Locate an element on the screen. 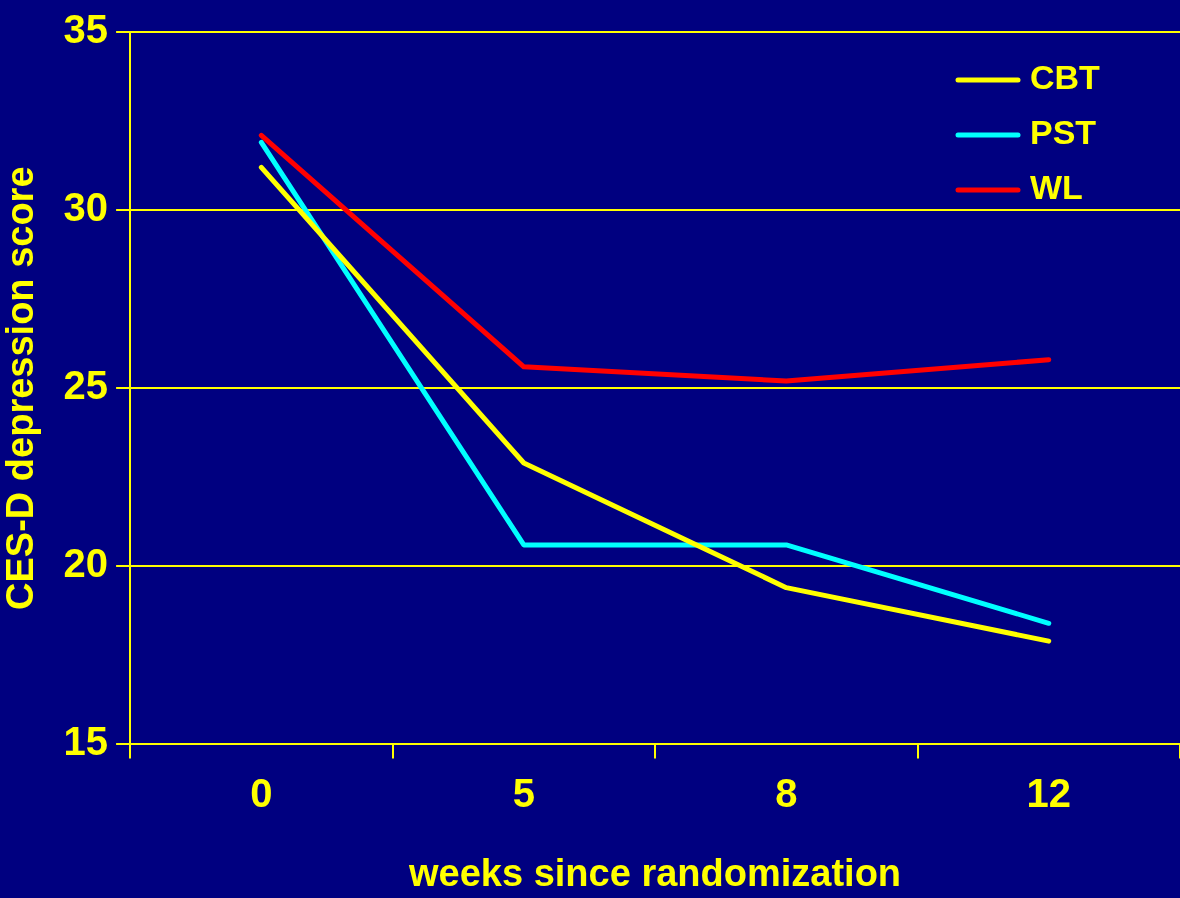  y-tick-label: 15 is located at coordinates (86, 741).